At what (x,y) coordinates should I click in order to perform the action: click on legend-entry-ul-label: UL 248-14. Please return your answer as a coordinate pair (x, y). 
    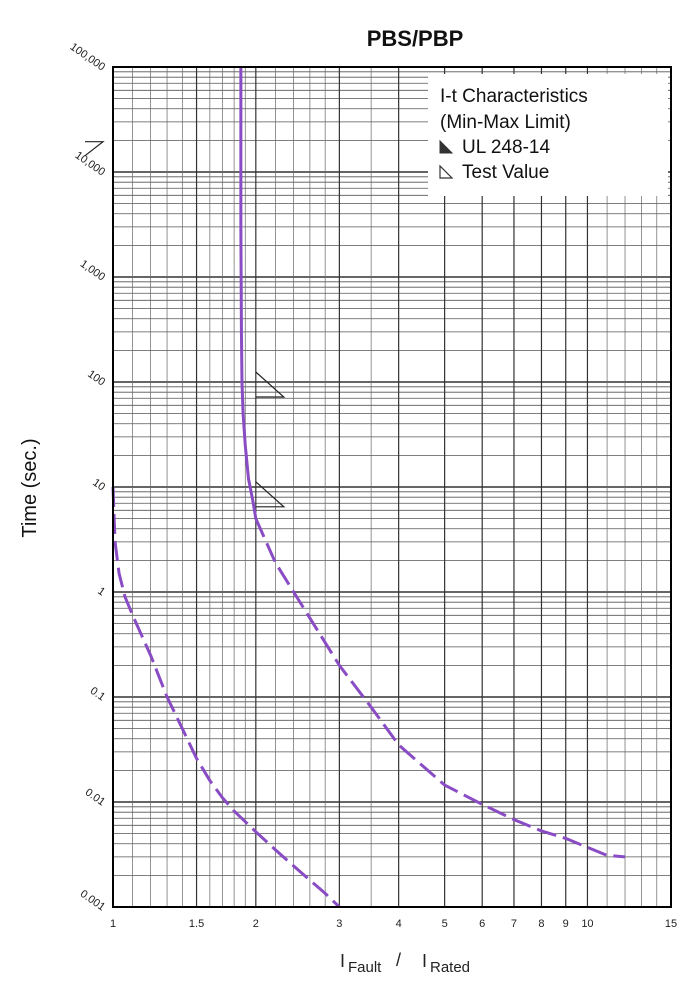
    Looking at the image, I should click on (506, 147).